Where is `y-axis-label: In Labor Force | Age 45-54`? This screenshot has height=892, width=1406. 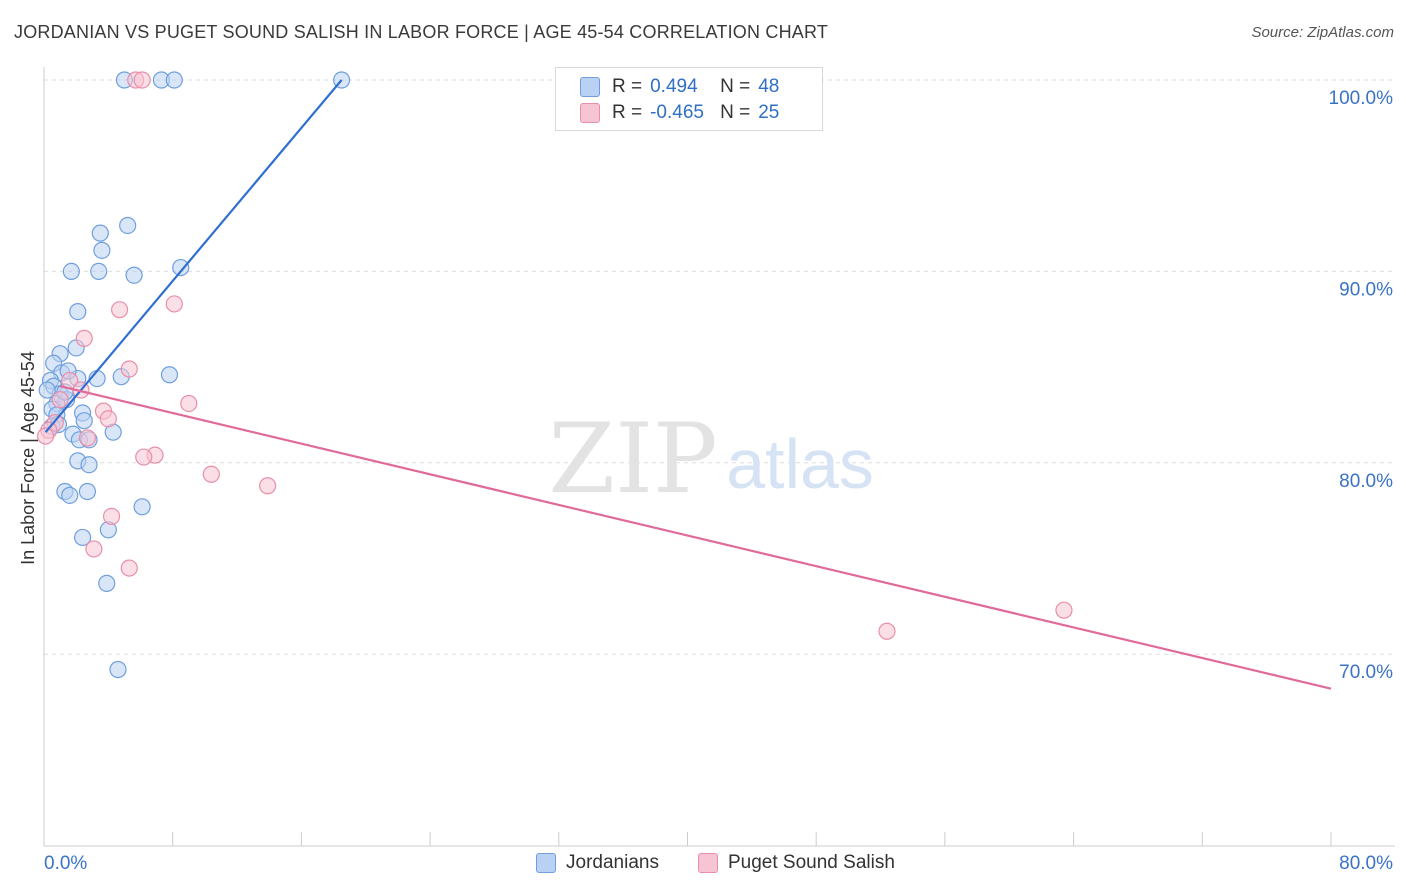 y-axis-label: In Labor Force | Age 45-54 is located at coordinates (28, 458).